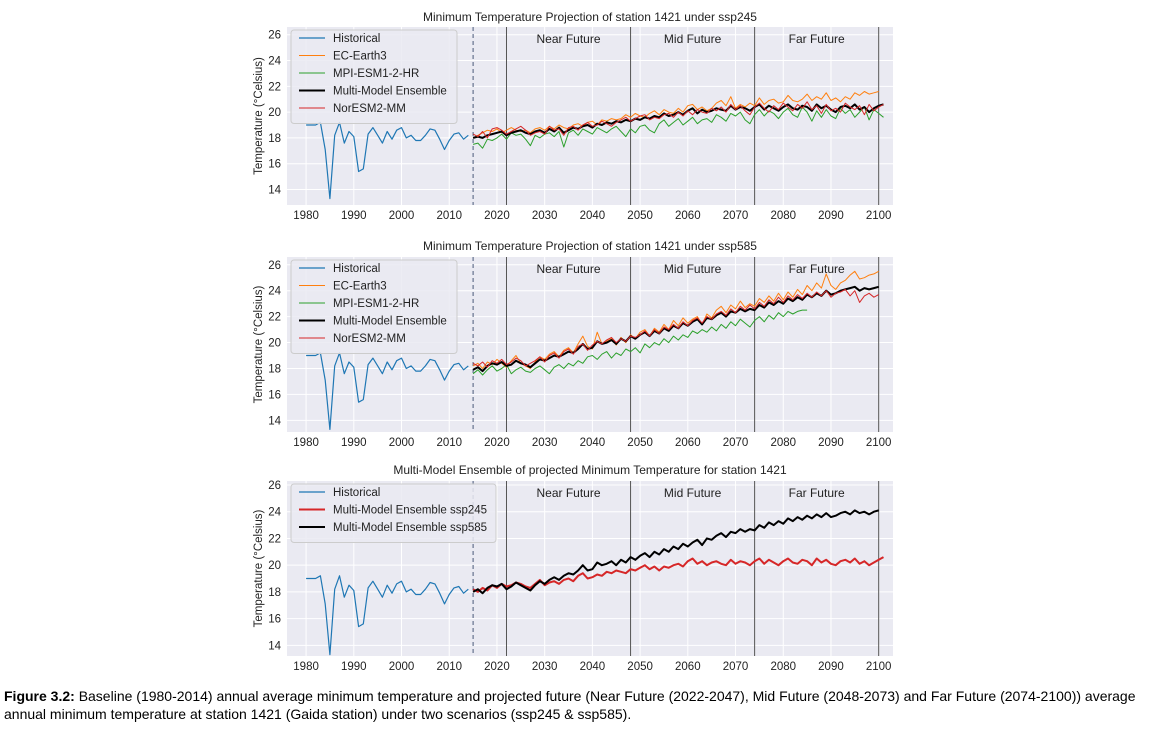 This screenshot has height=734, width=1153. What do you see at coordinates (410, 511) in the screenshot?
I see `legend-label: Multi-Model Ensemble ssp245` at bounding box center [410, 511].